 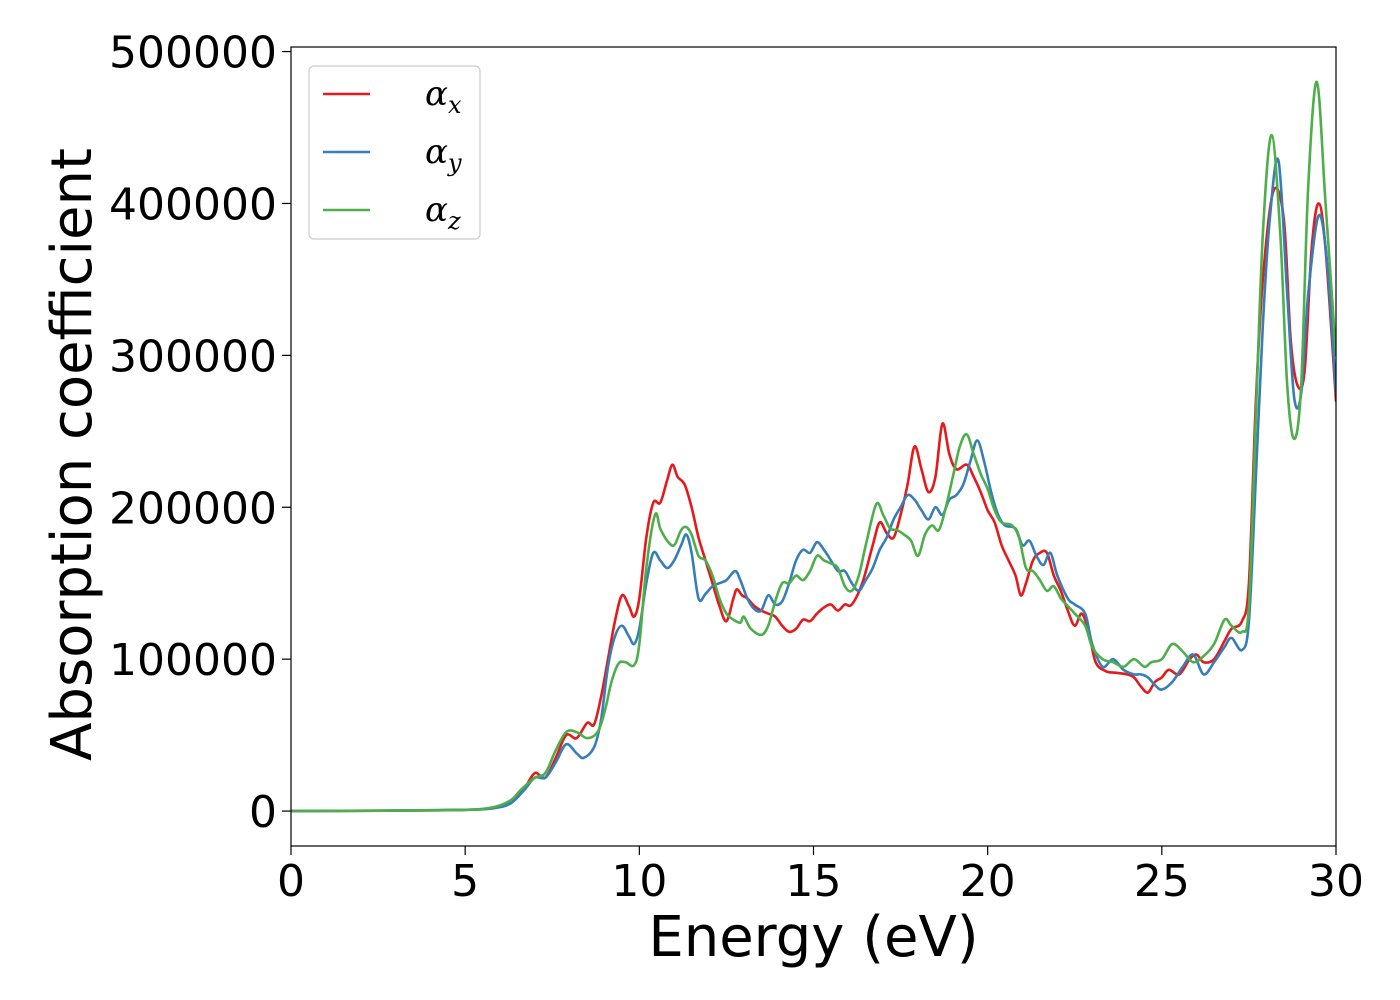 I want to click on x-tick-label: 20, so click(x=988, y=881).